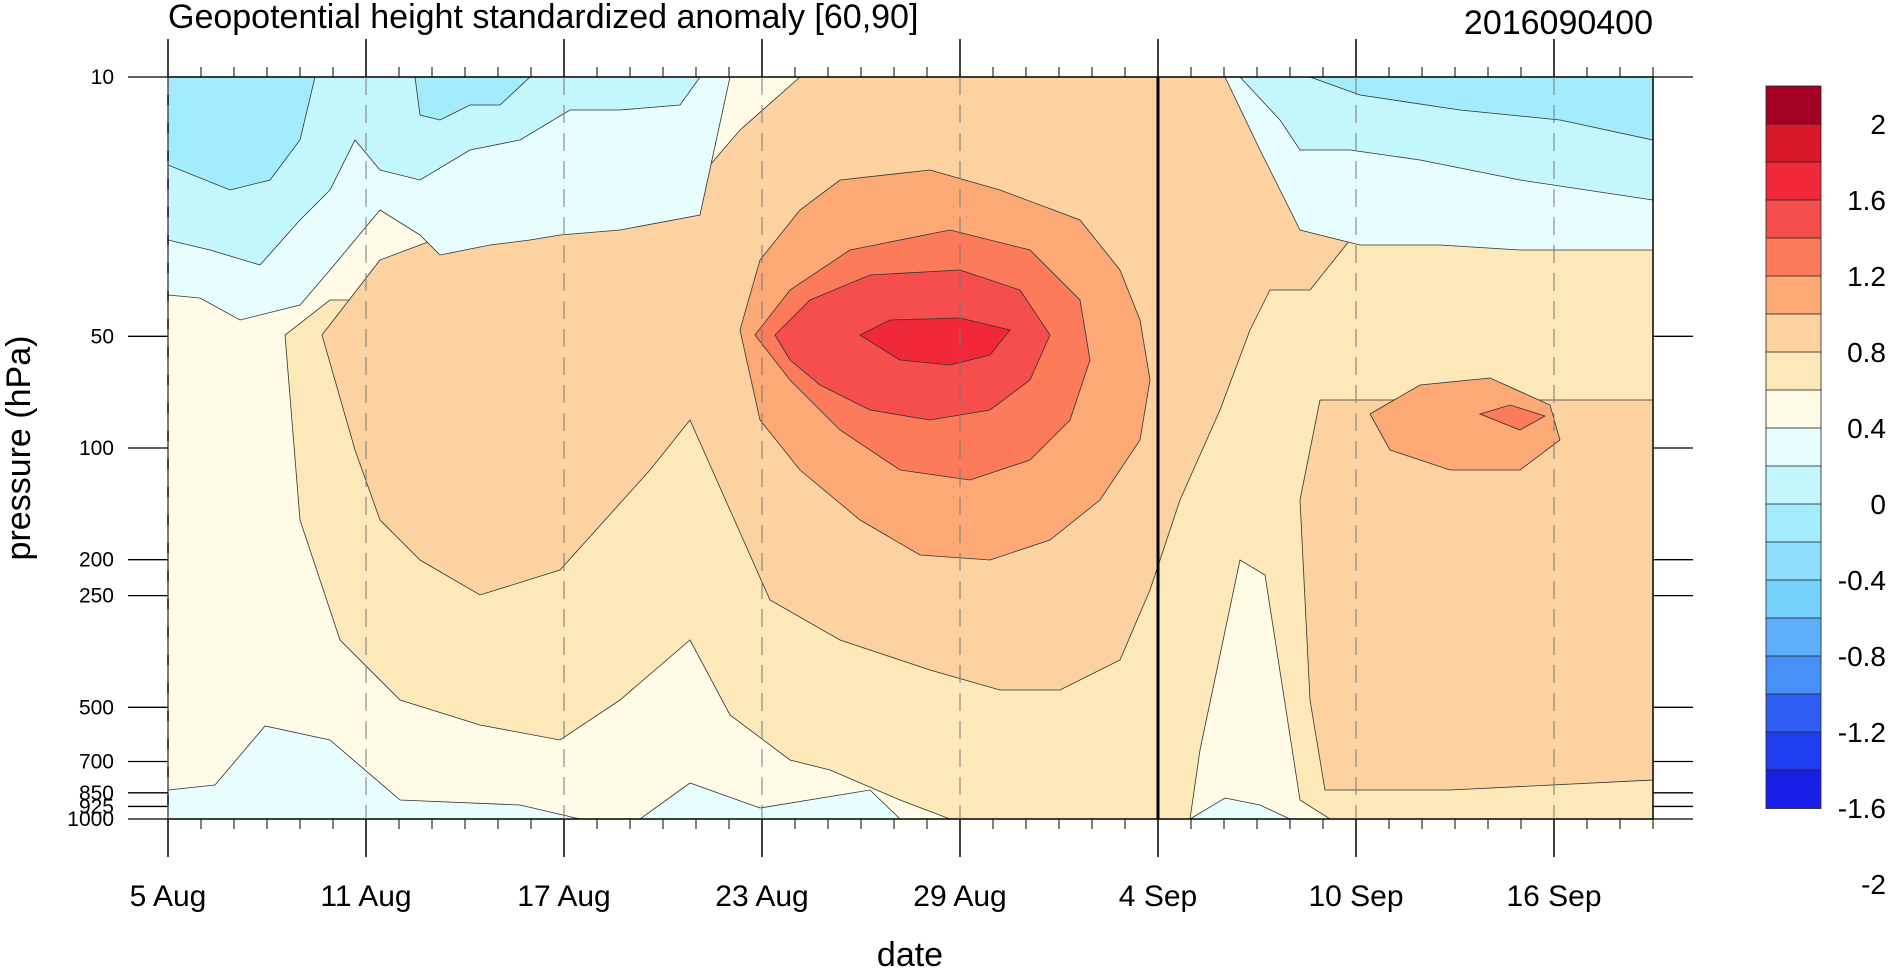  I want to click on contour-core-inner, so click(935, 341).